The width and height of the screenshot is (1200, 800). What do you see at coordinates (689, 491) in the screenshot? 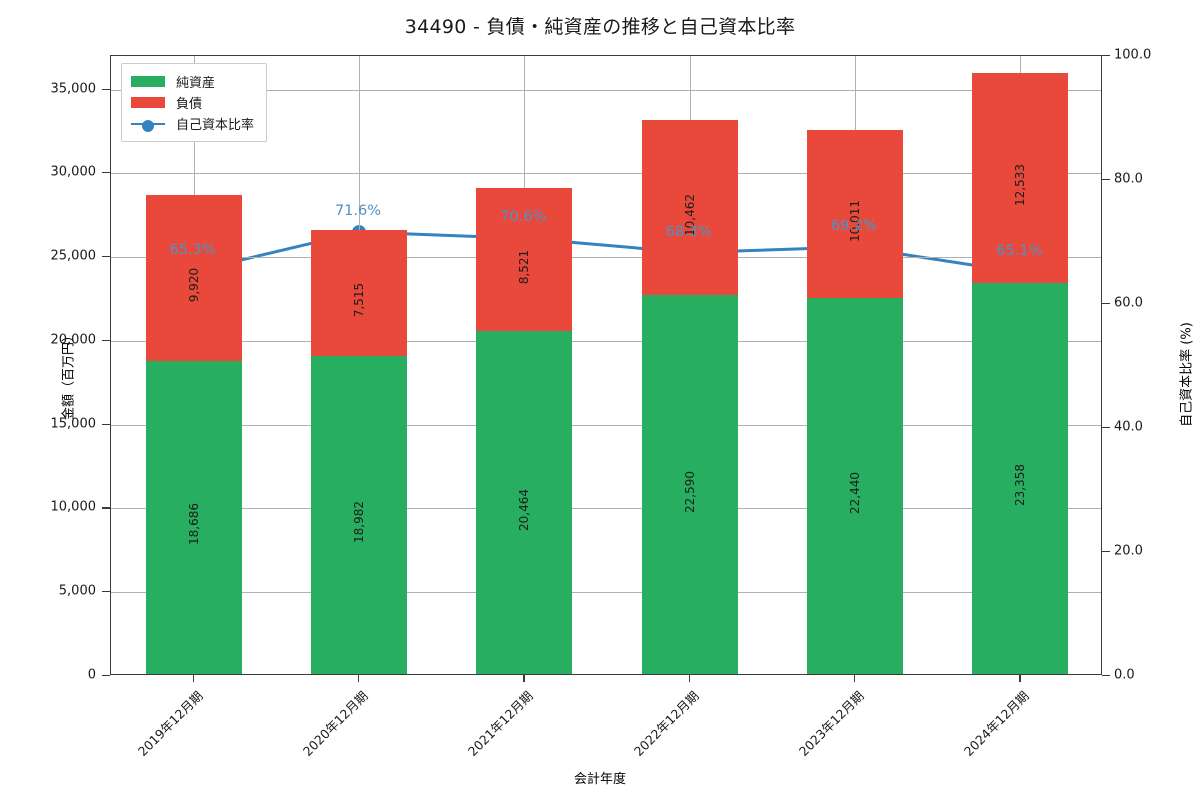
I see `bar-value-label-equity: 22,590` at bounding box center [689, 491].